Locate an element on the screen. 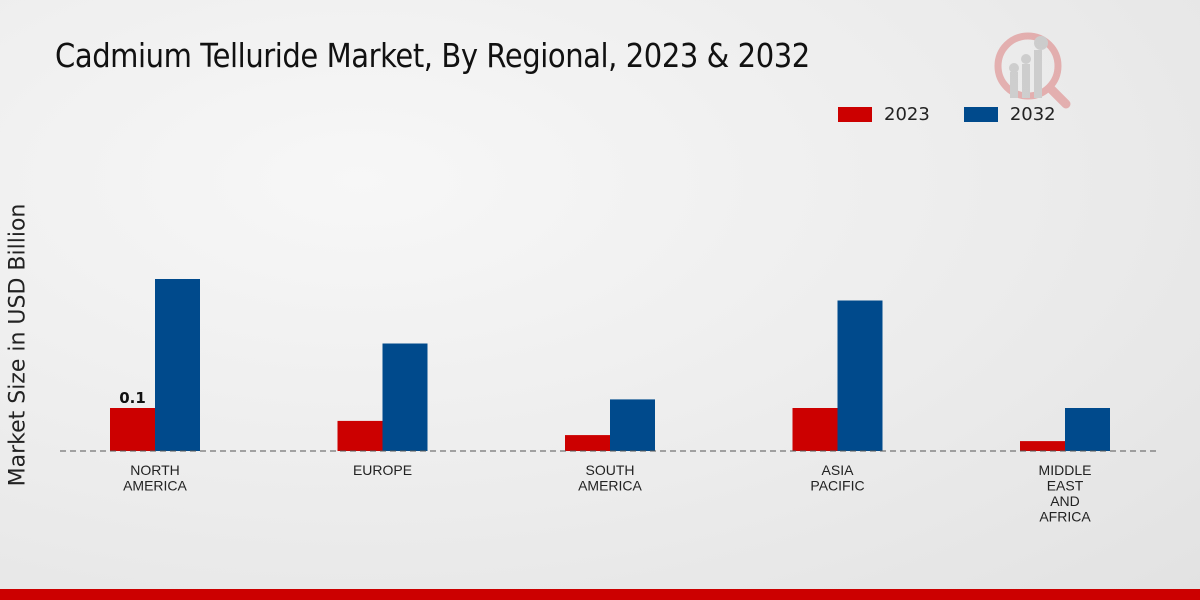  x-tick-label: ASIA PACIFIC is located at coordinates (837, 478).